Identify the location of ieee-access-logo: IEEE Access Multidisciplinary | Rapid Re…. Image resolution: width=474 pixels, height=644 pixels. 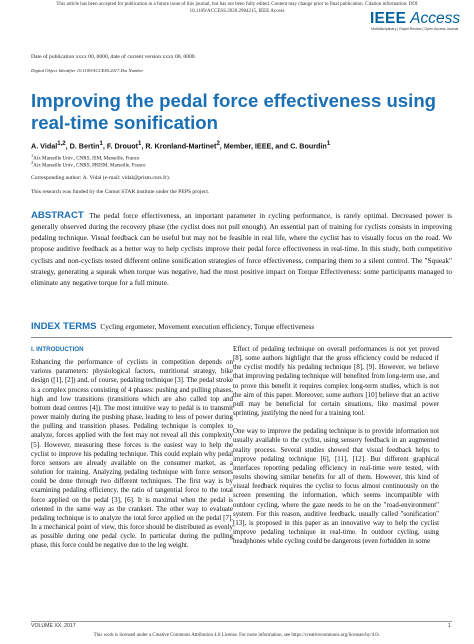
(416, 23).